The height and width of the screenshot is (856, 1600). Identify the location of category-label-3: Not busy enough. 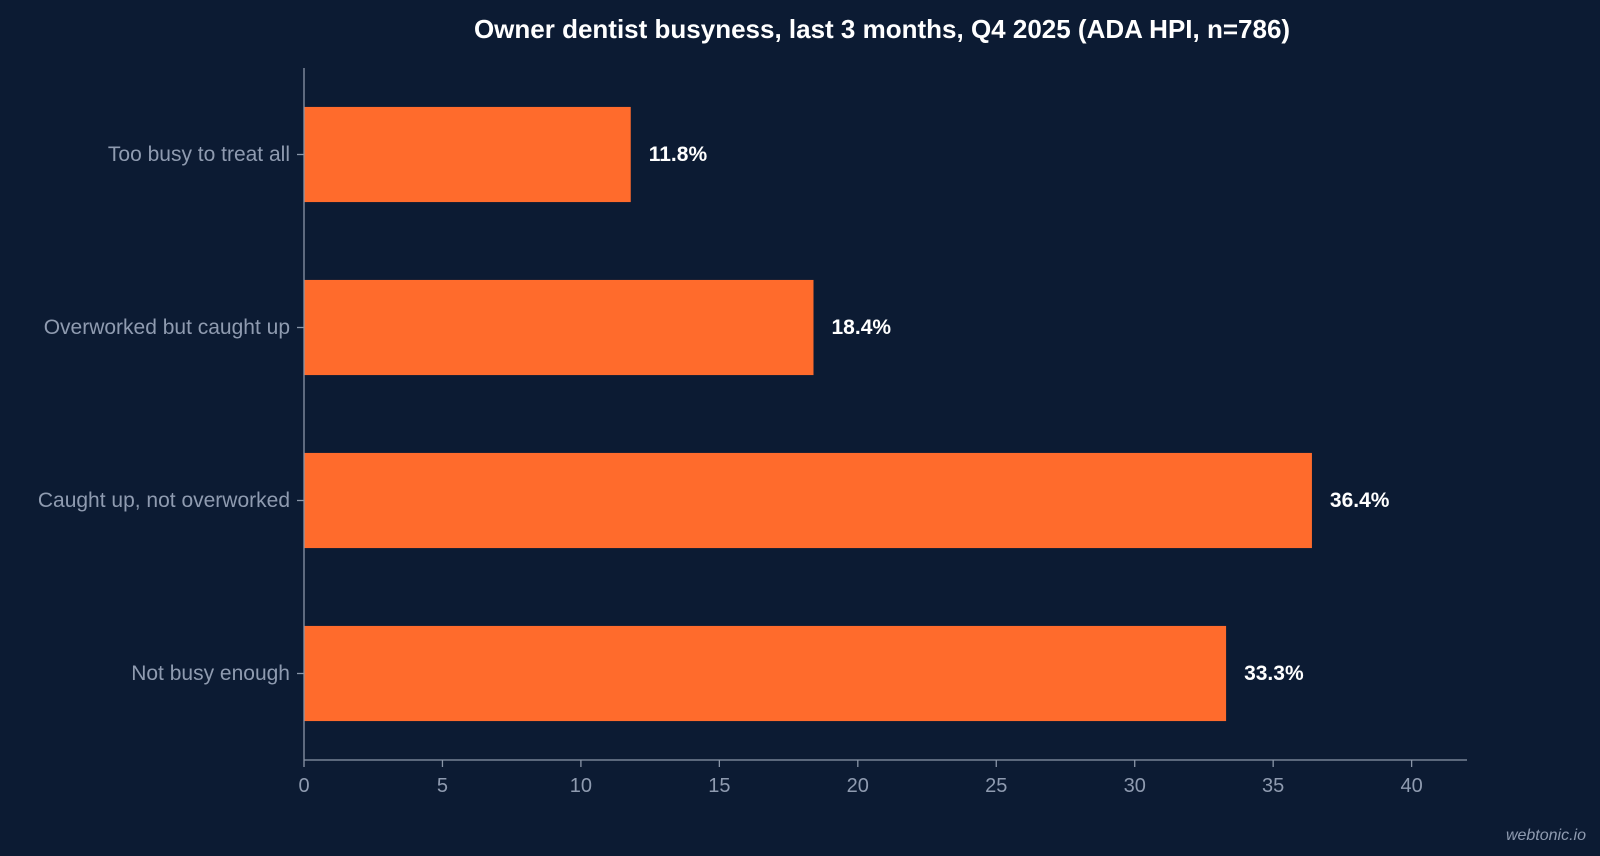
(210, 673).